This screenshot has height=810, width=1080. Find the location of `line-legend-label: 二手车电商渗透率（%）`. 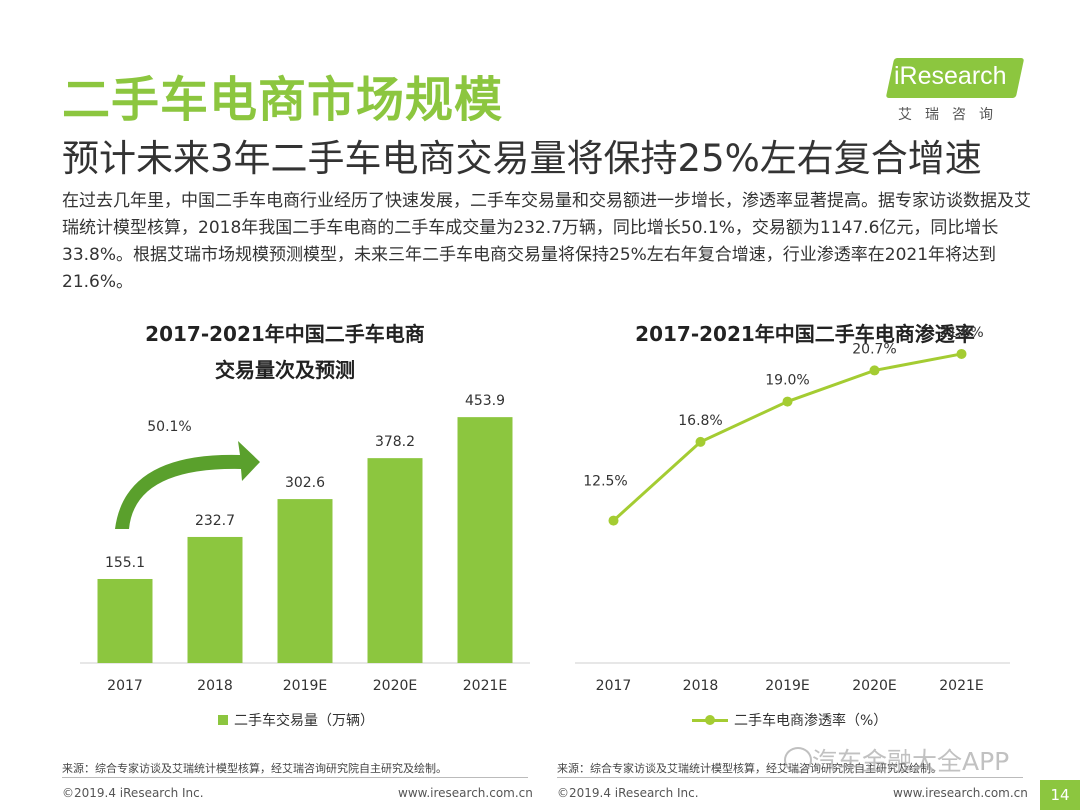

line-legend-label: 二手车电商渗透率（%） is located at coordinates (811, 721).